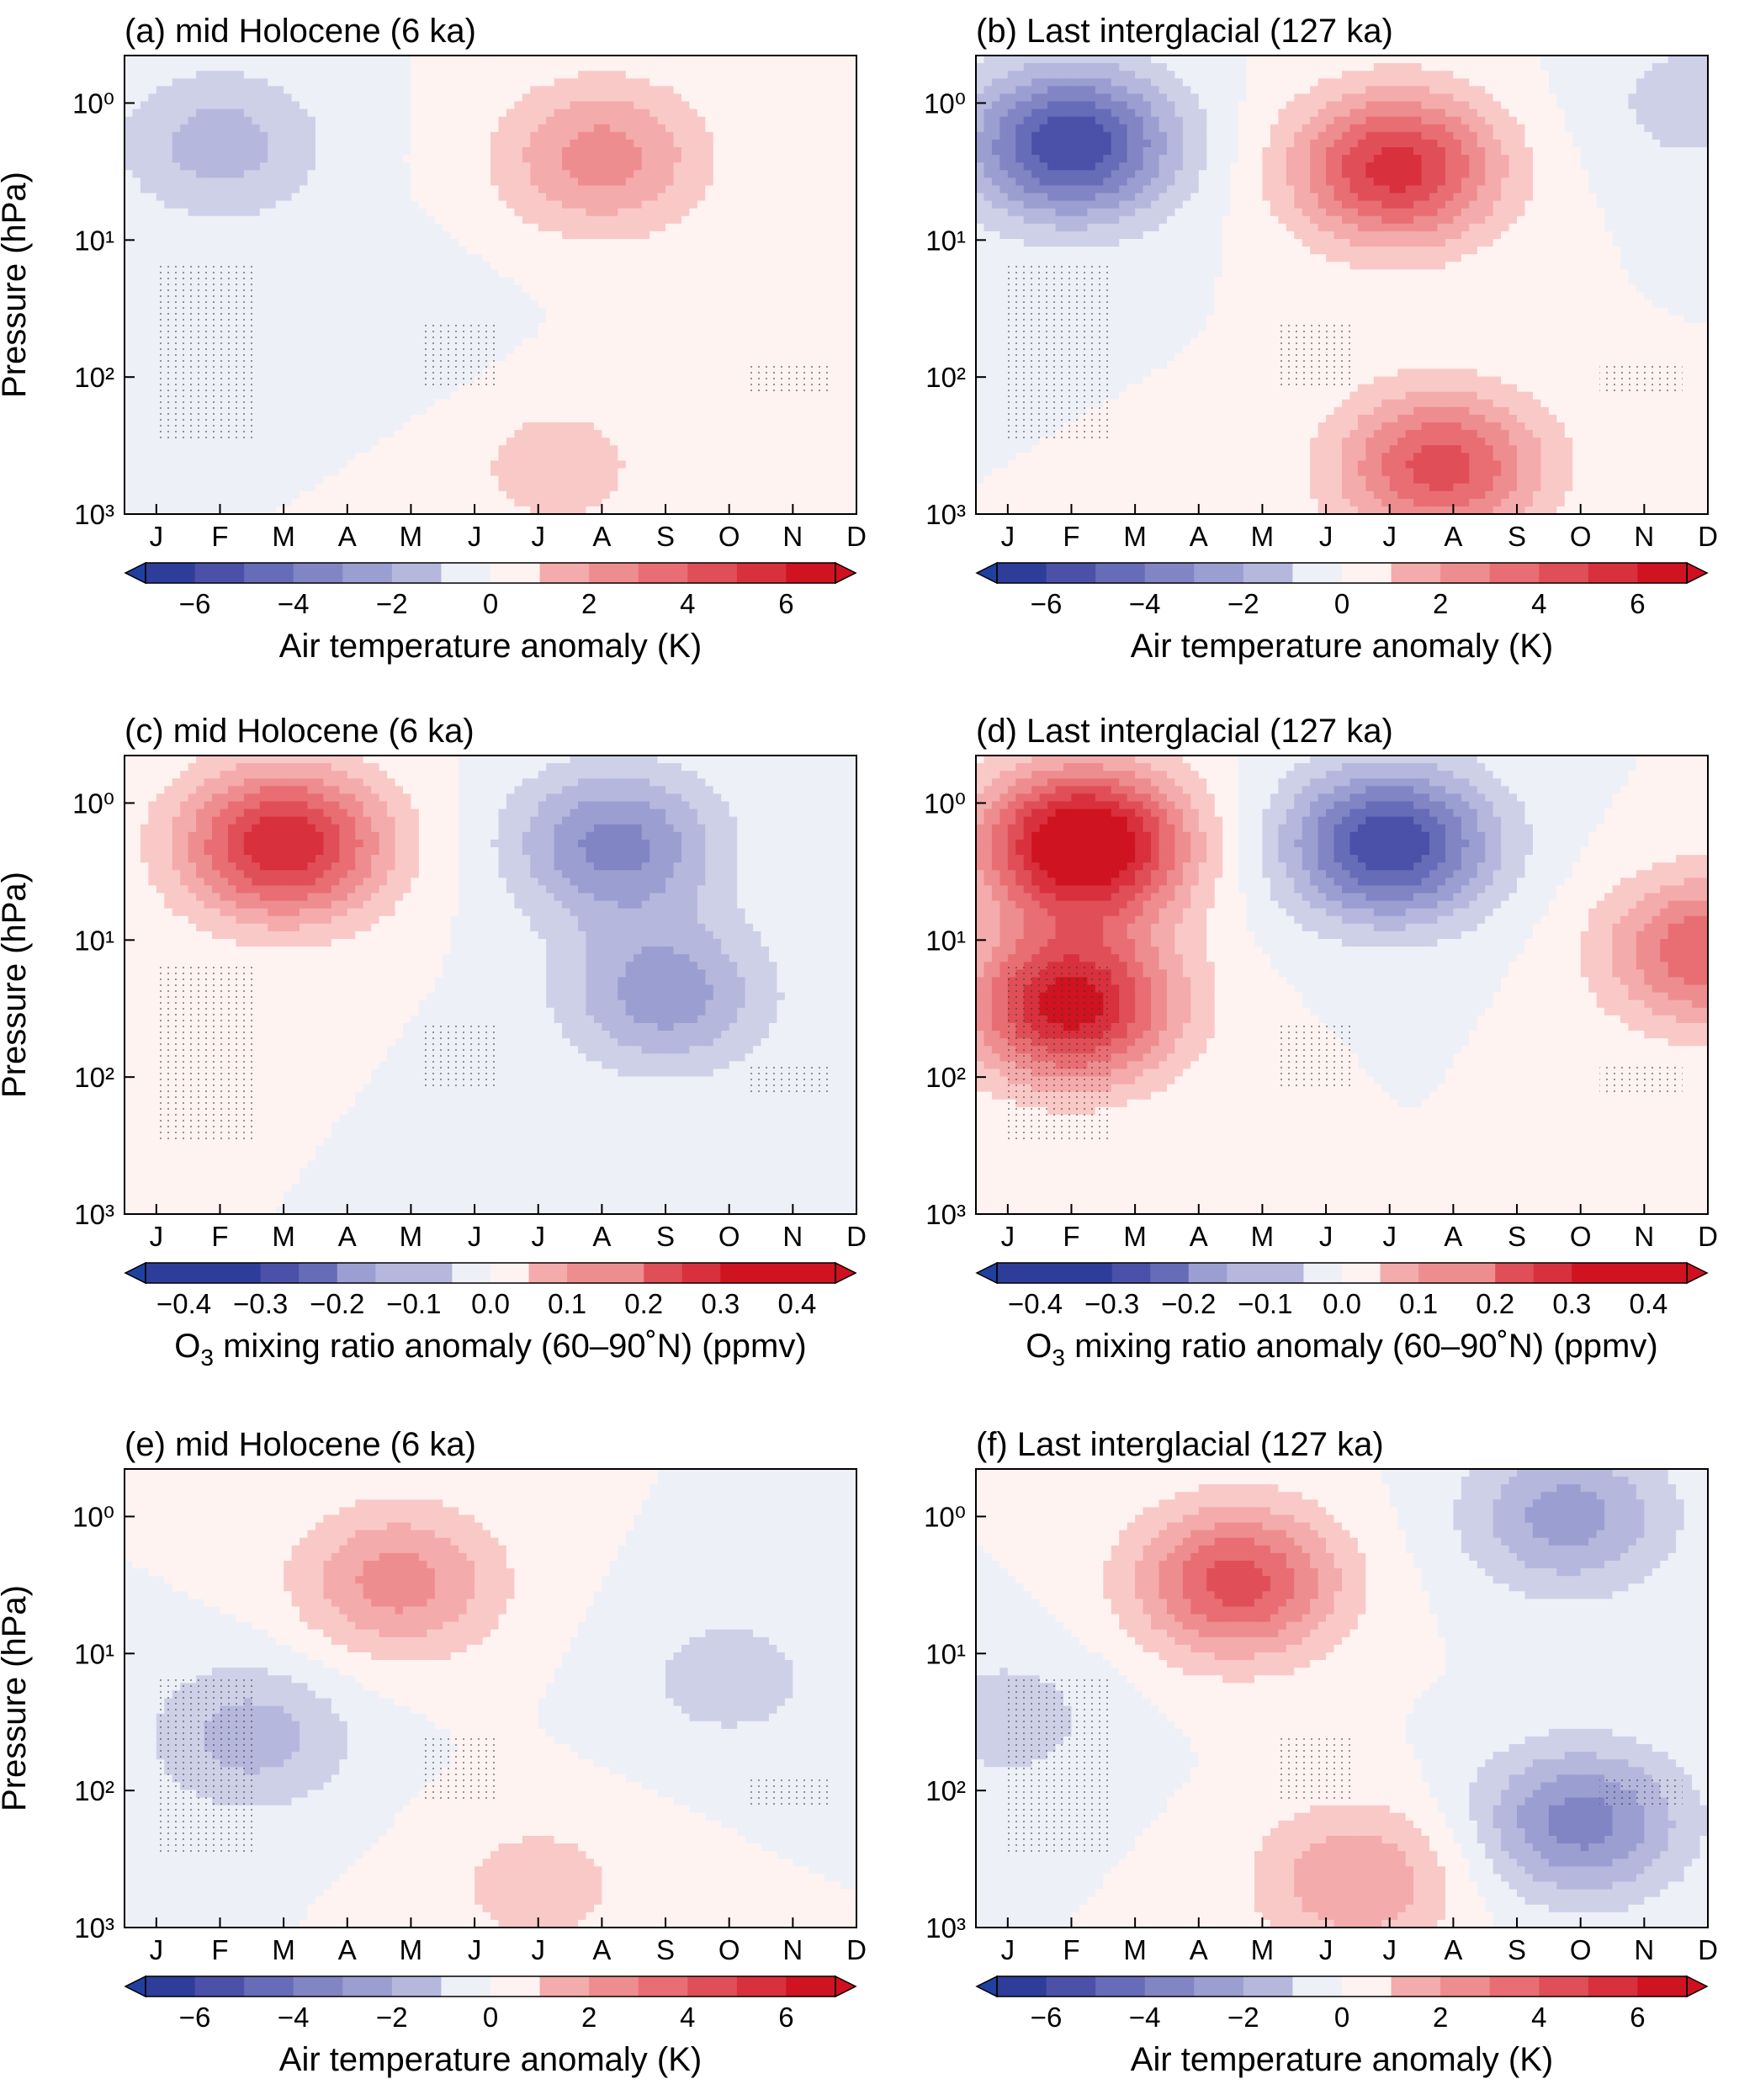 The height and width of the screenshot is (2100, 1739). I want to click on x-tick-label: O, so click(1581, 536).